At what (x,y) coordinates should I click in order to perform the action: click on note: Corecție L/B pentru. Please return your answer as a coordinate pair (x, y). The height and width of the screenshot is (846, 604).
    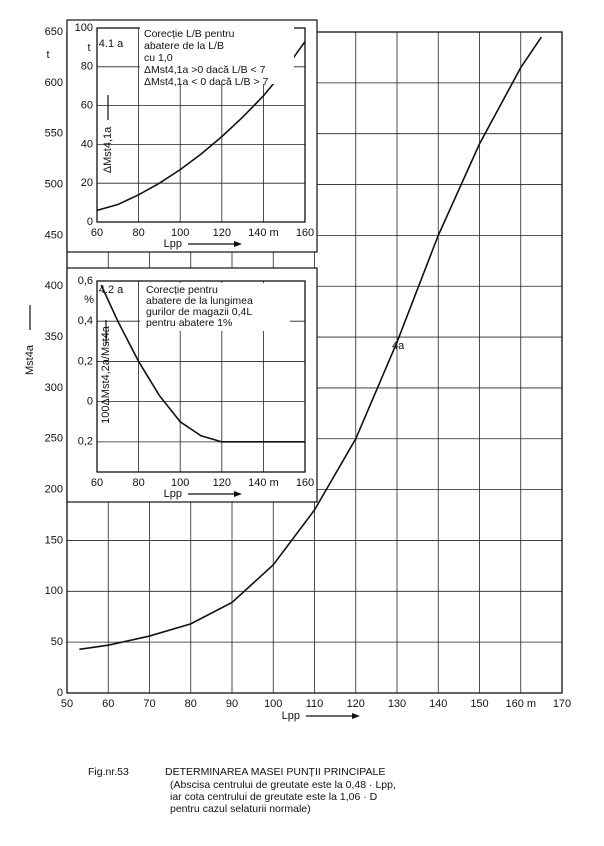
    Looking at the image, I should click on (189, 34).